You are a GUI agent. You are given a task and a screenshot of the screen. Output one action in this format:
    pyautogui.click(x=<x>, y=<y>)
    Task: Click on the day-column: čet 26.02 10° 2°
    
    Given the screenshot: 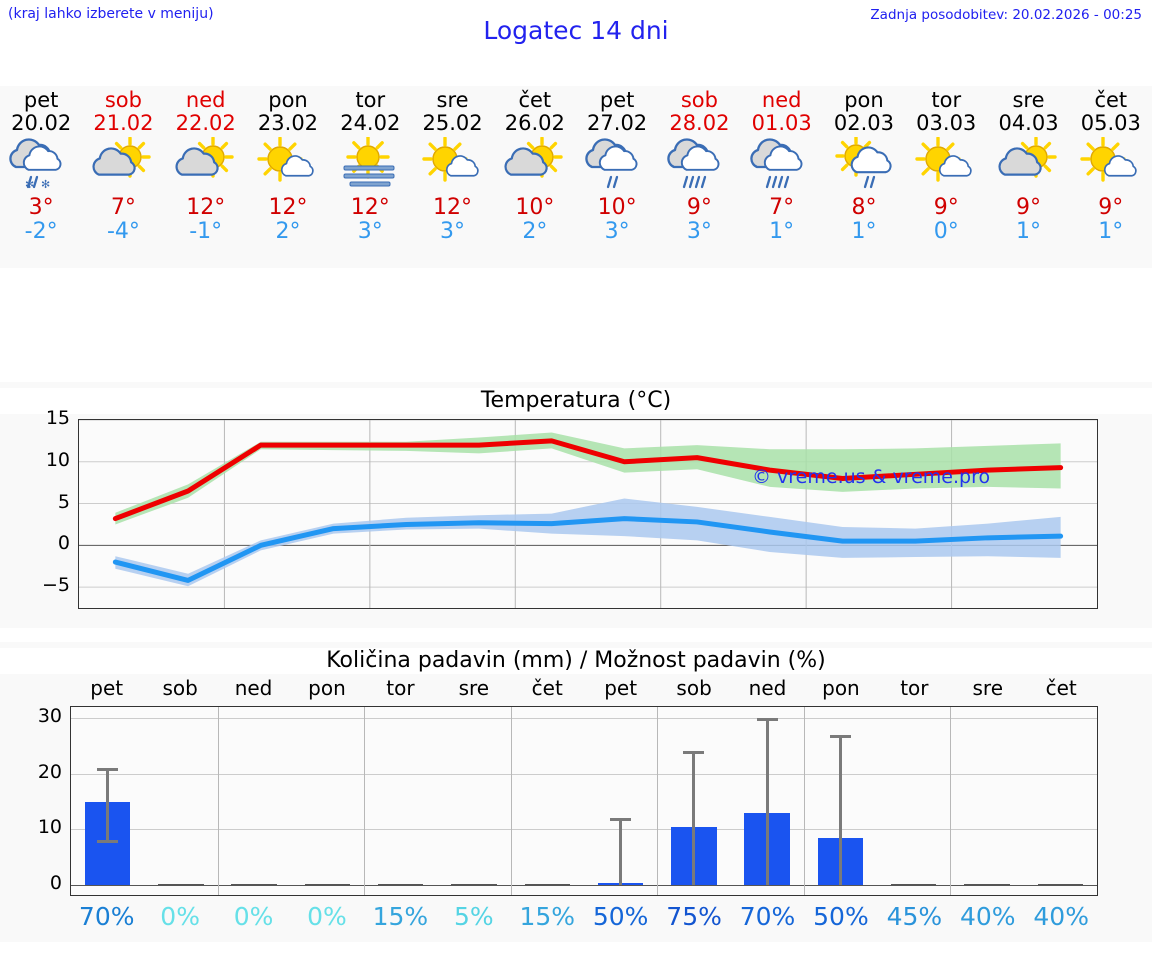 What is the action you would take?
    pyautogui.click(x=535, y=177)
    